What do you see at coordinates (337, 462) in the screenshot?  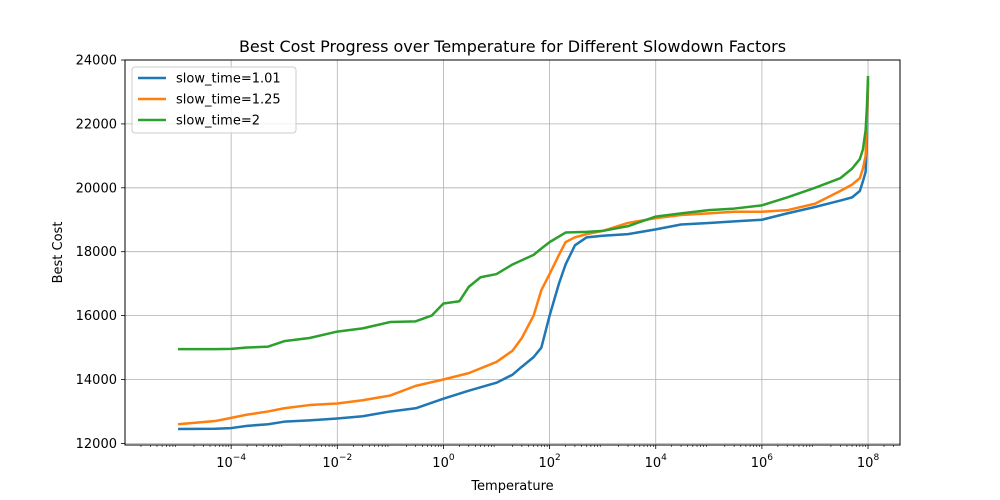 I see `x-tick-label: 10⁻²` at bounding box center [337, 462].